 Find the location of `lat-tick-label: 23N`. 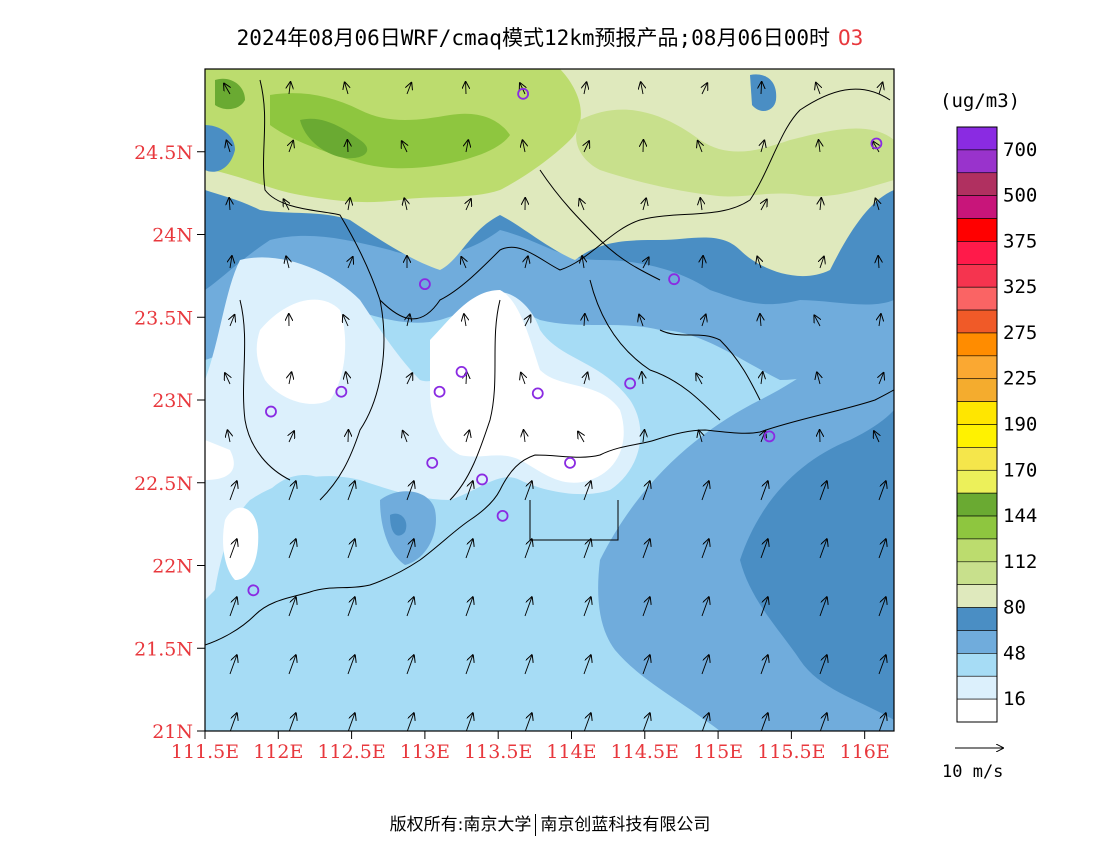

lat-tick-label: 23N is located at coordinates (172, 401).